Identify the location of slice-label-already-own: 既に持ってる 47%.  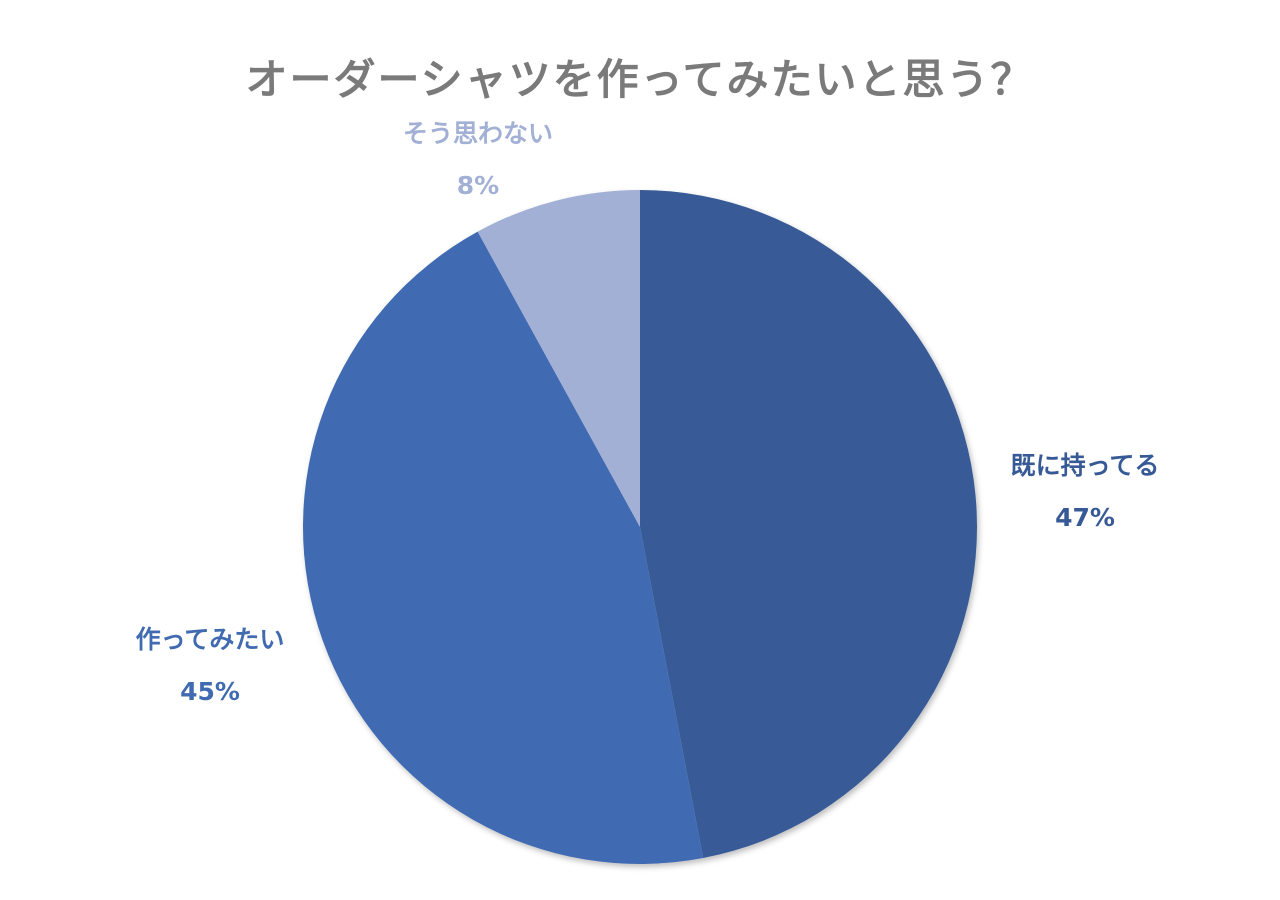
(1085, 492).